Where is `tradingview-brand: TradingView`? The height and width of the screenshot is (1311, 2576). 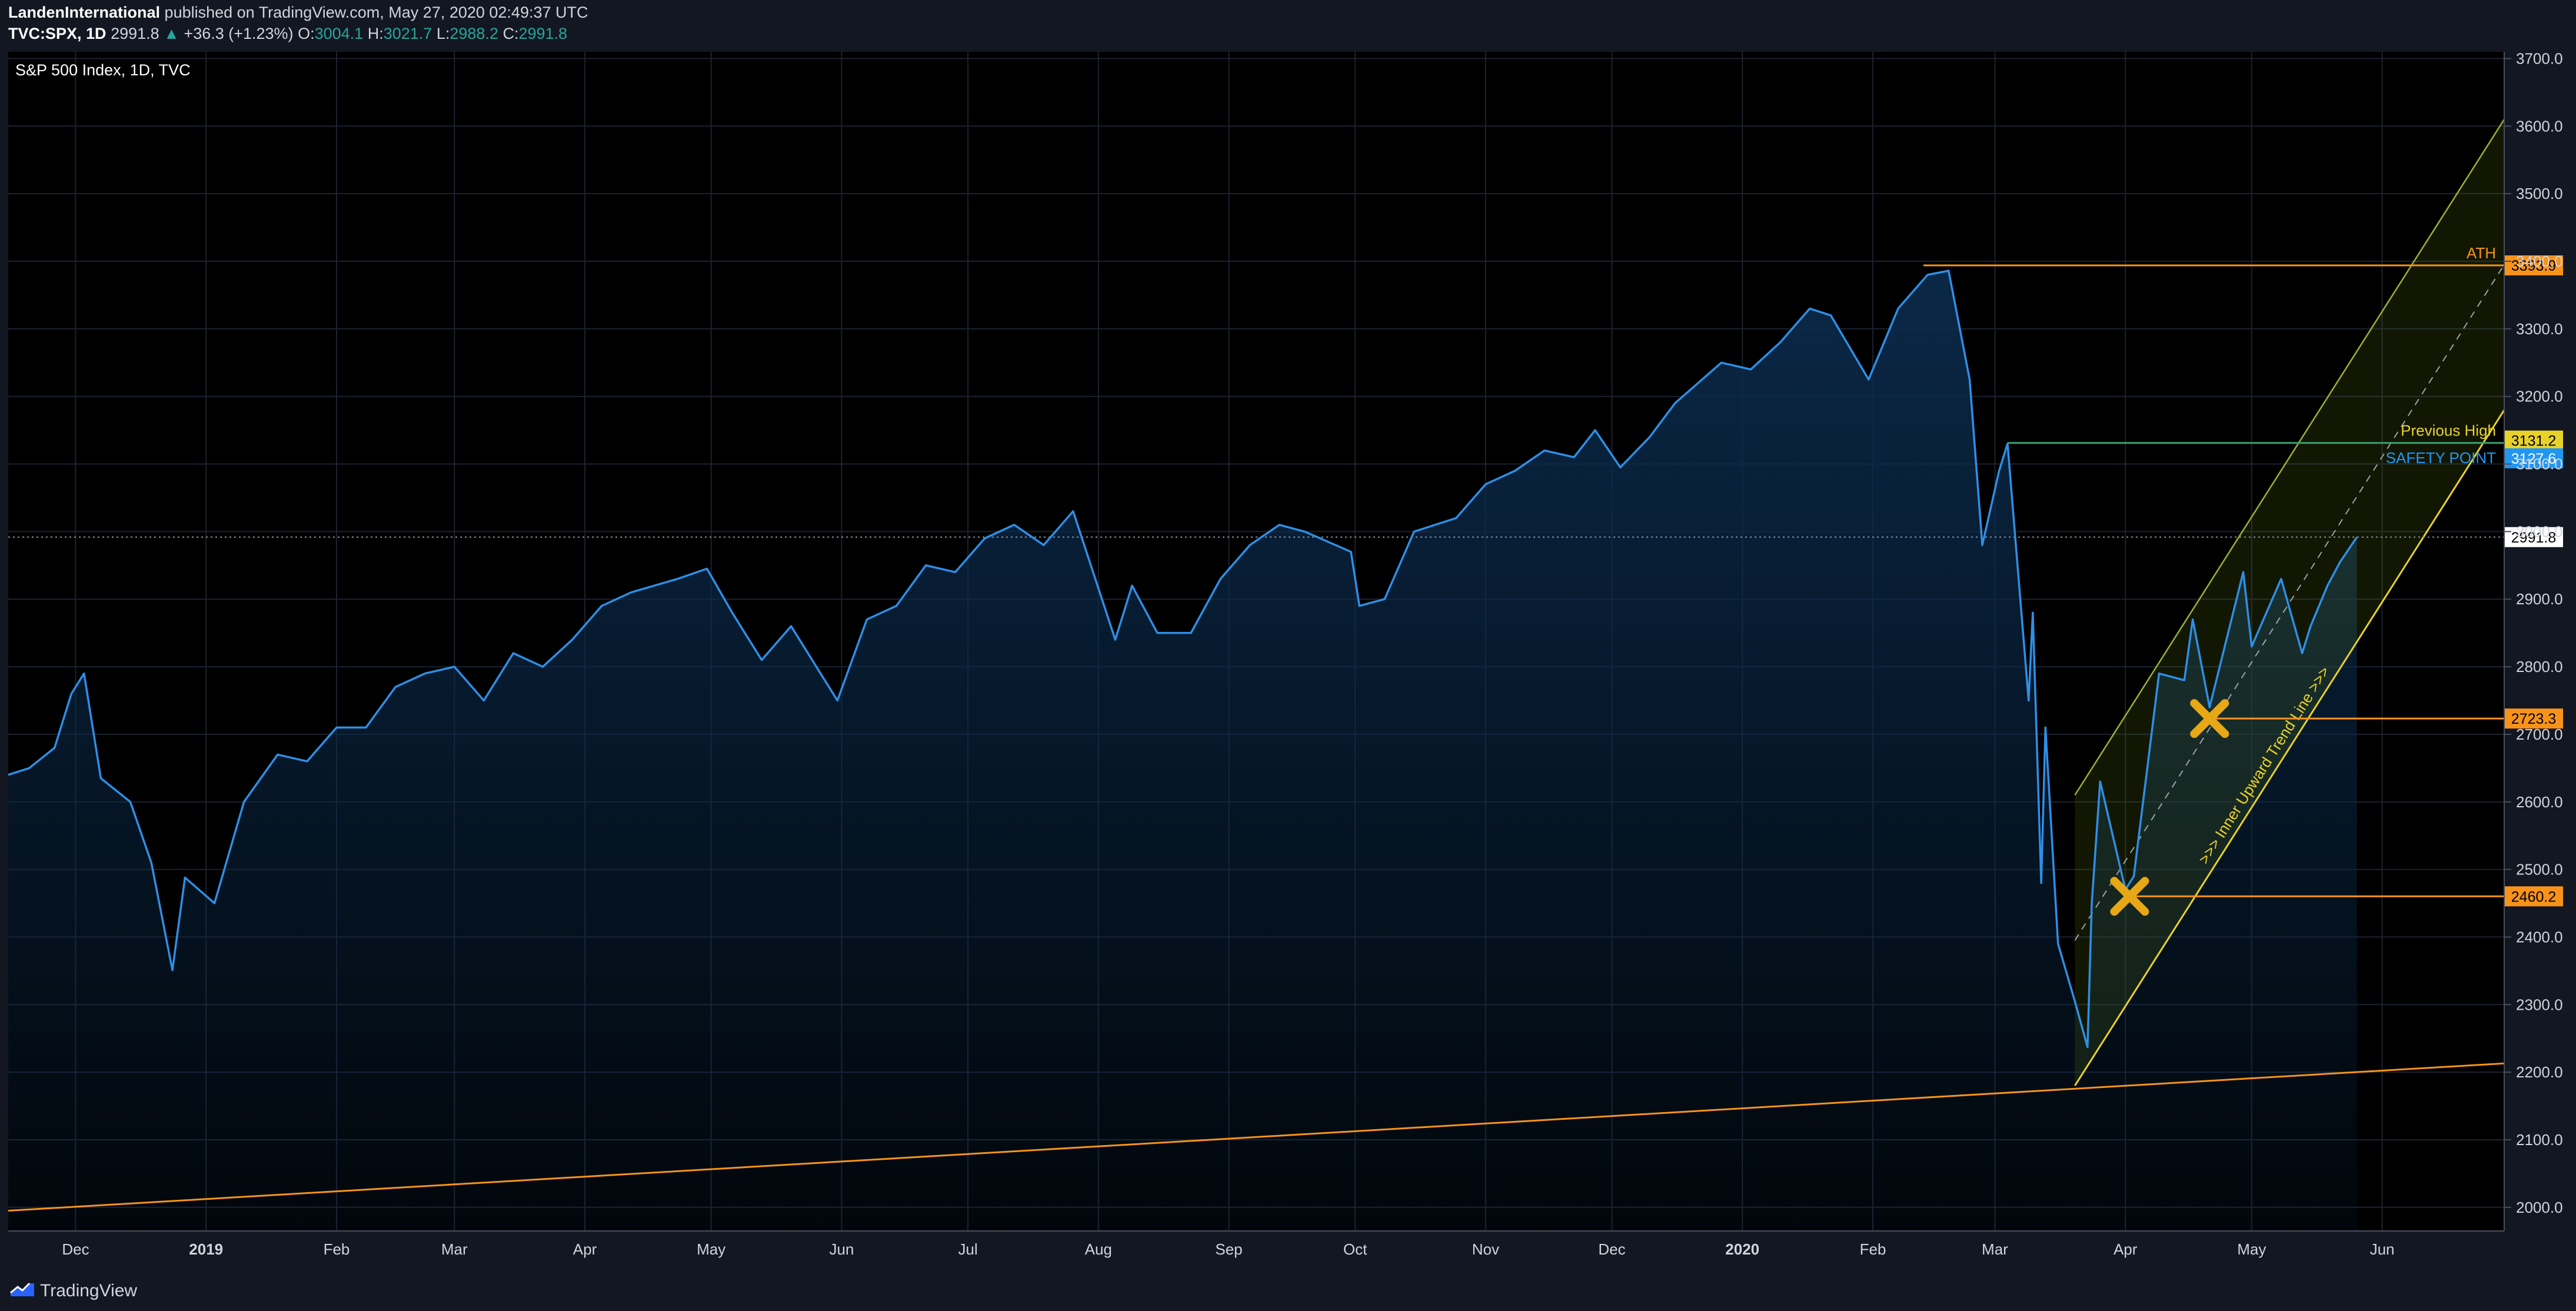
tradingview-brand: TradingView is located at coordinates (89, 1290).